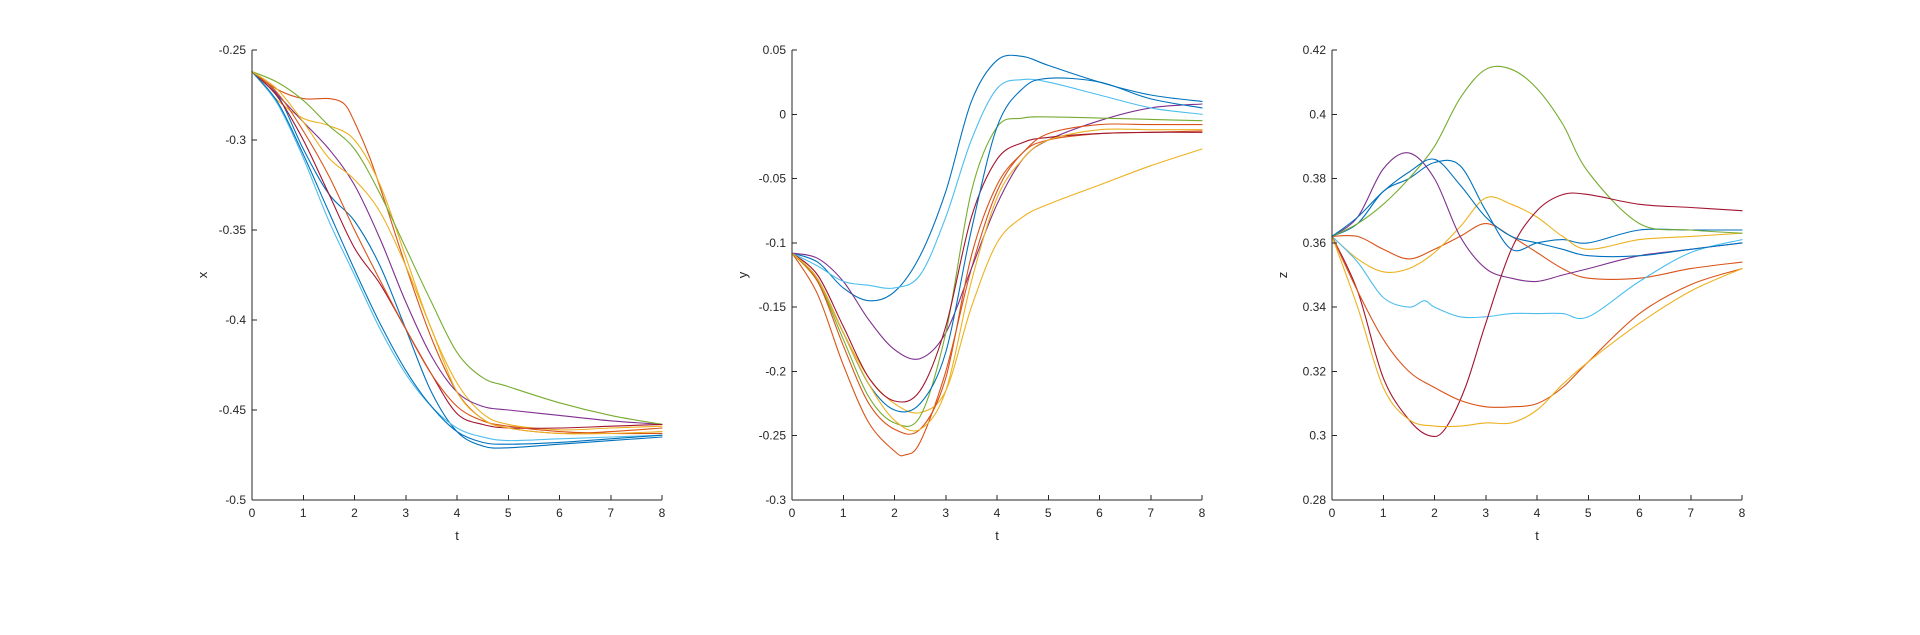 This screenshot has height=635, width=1920. What do you see at coordinates (1315, 307) in the screenshot?
I see `y-tick-label: 0.34` at bounding box center [1315, 307].